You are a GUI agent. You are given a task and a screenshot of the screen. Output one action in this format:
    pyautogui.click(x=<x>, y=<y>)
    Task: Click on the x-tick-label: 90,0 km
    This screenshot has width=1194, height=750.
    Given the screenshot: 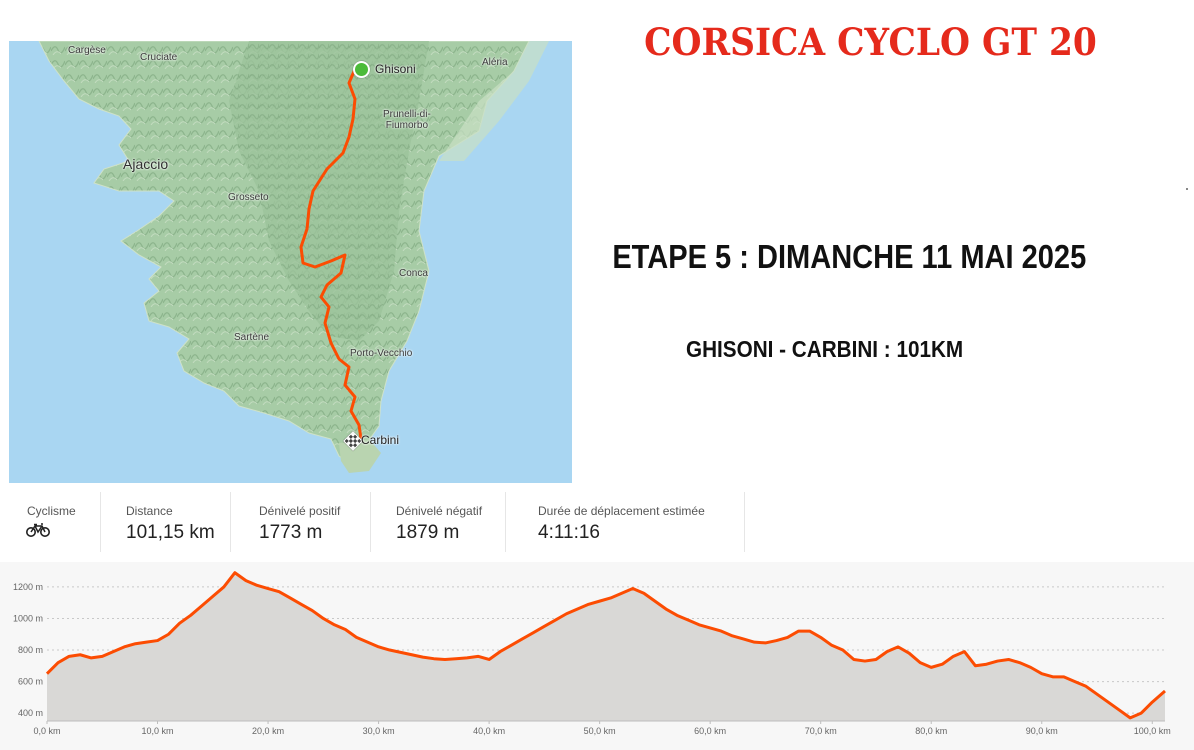 What is the action you would take?
    pyautogui.click(x=1042, y=731)
    